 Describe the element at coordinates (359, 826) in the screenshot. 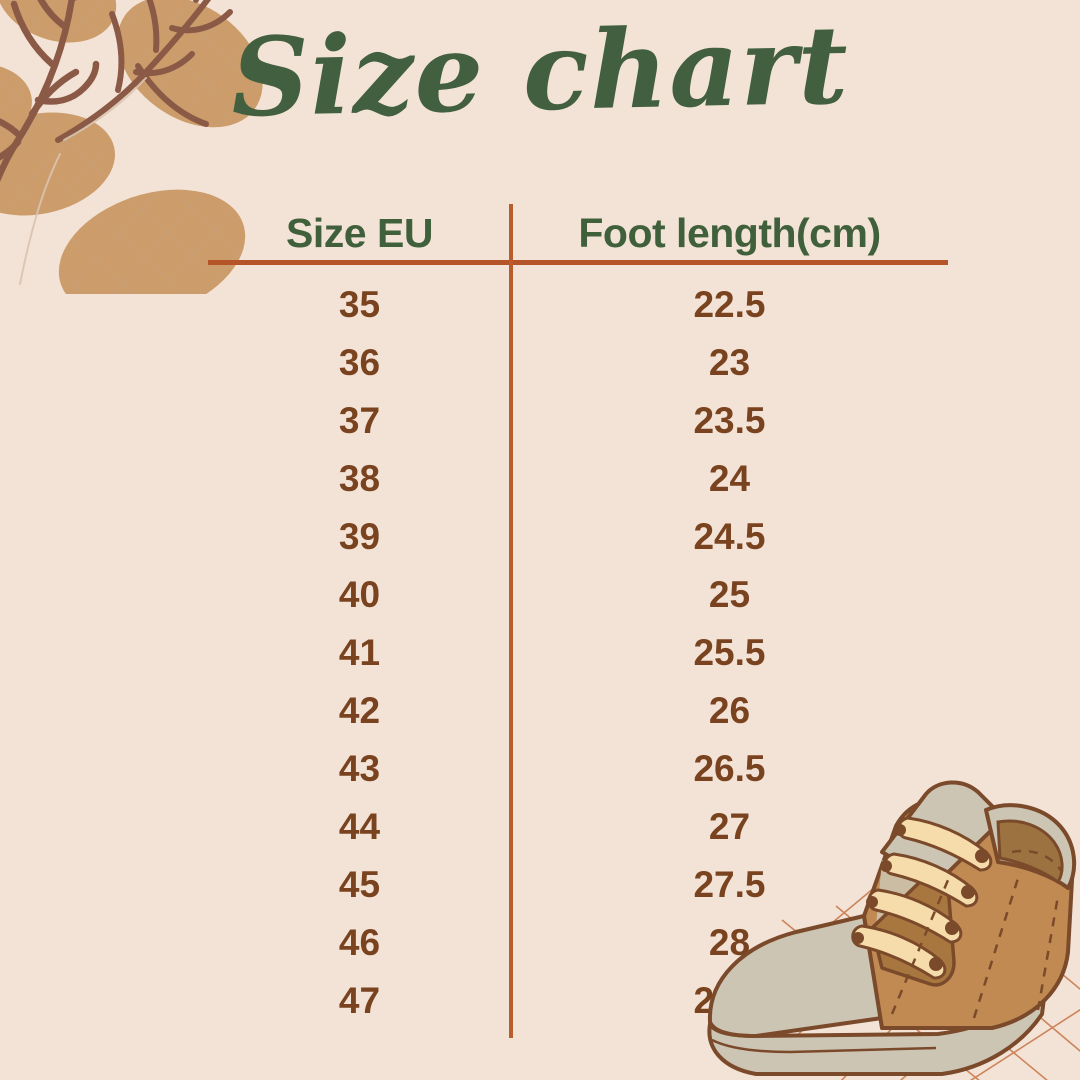

I see `cell-size-eu: 44` at that location.